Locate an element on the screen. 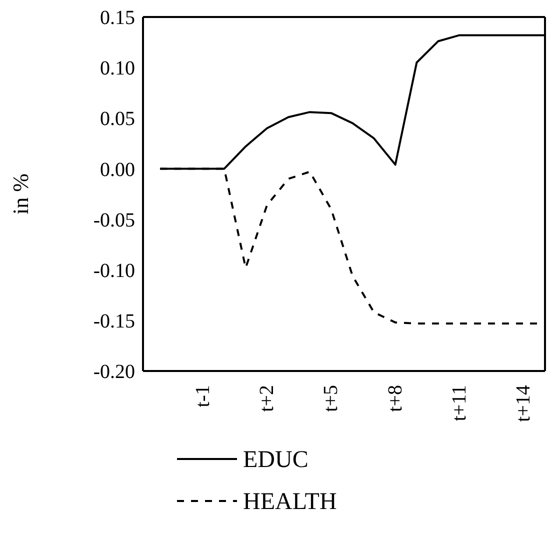 This screenshot has width=558, height=533. y-tick-label: 0.00 is located at coordinates (117, 169).